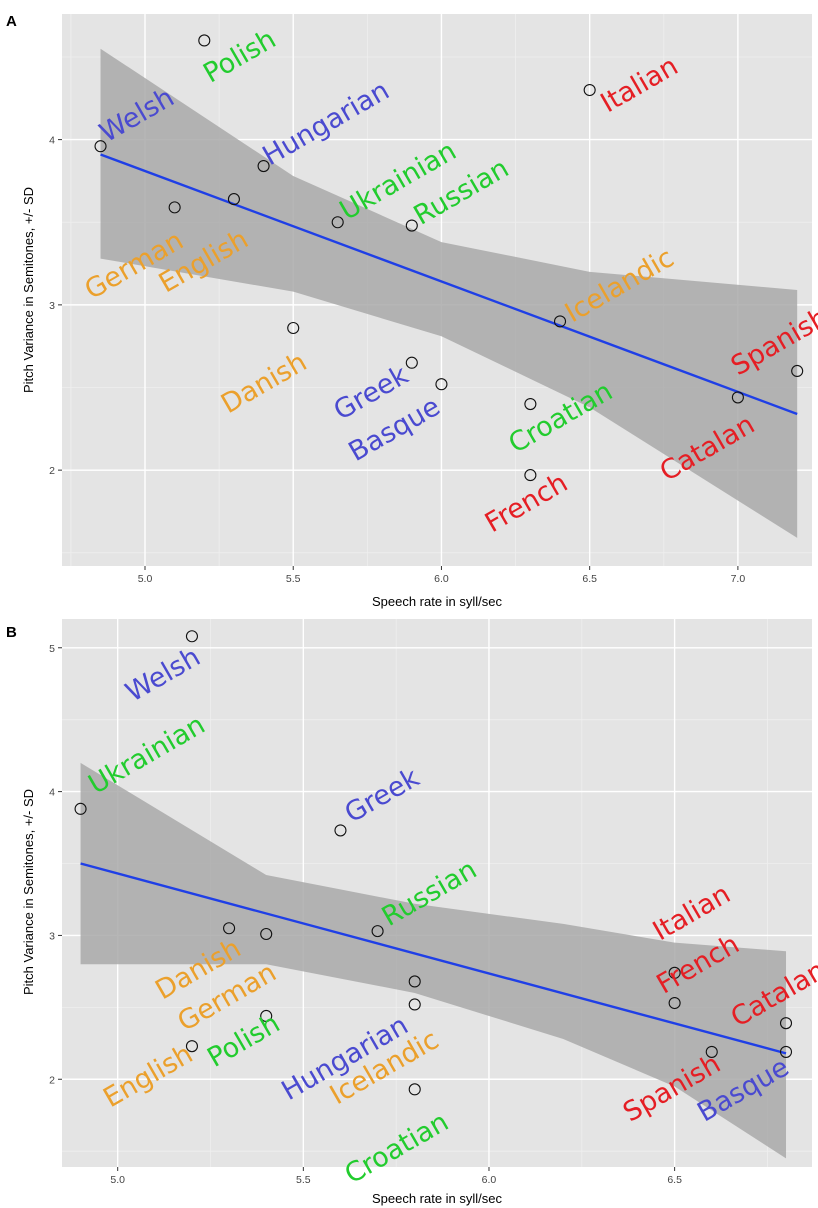 This screenshot has width=818, height=1208. What do you see at coordinates (55, 306) in the screenshot?
I see `y-axis-ticks: 2 3 4` at bounding box center [55, 306].